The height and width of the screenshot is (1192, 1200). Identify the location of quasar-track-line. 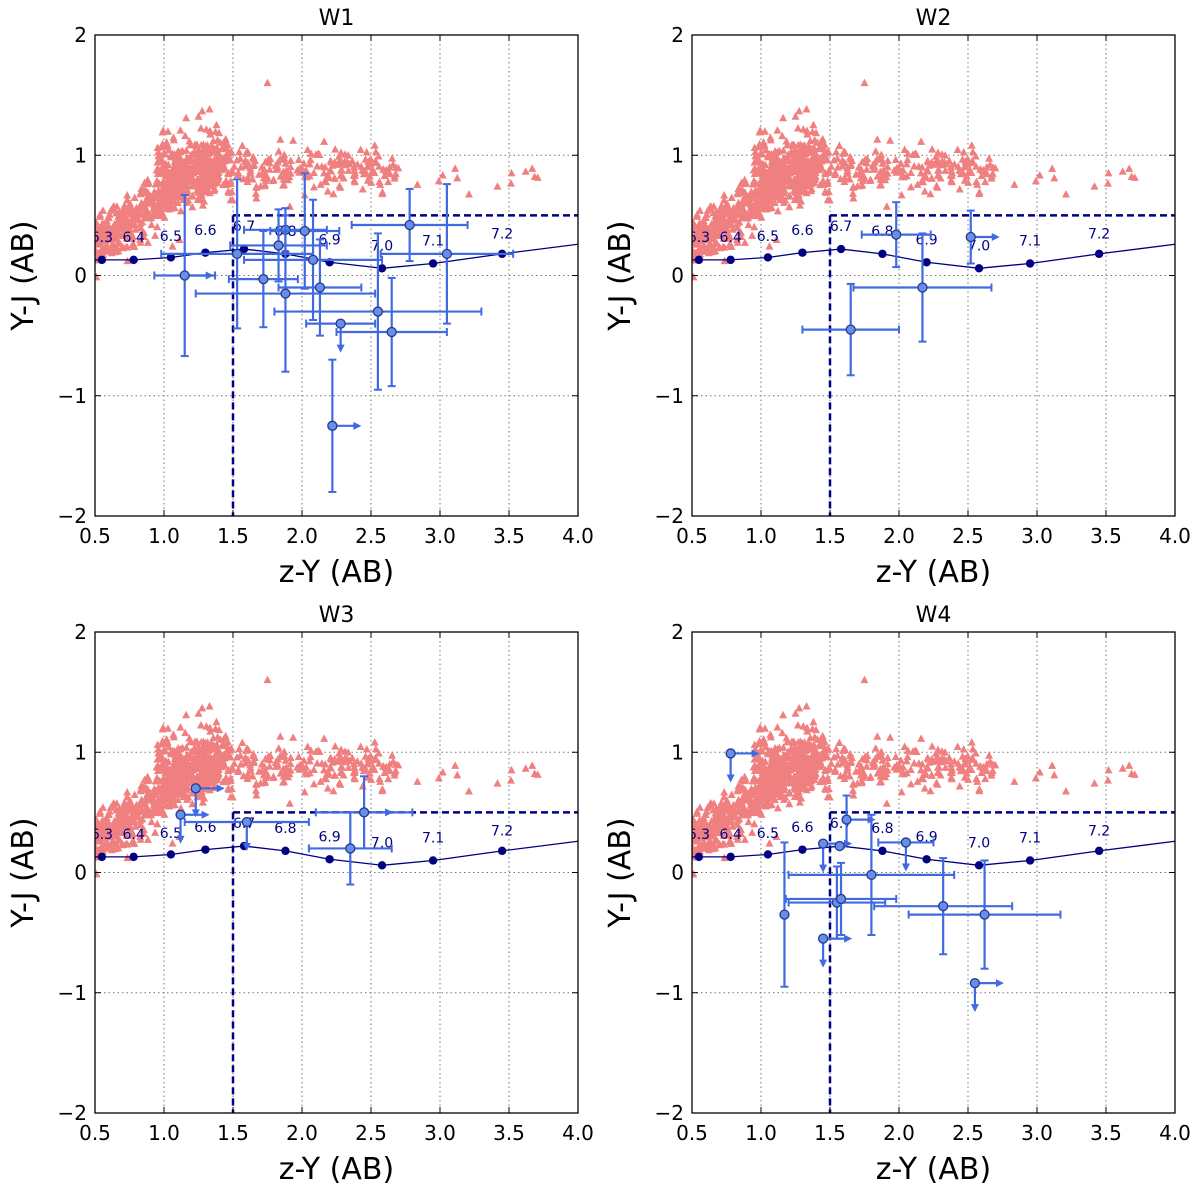
(336, 256).